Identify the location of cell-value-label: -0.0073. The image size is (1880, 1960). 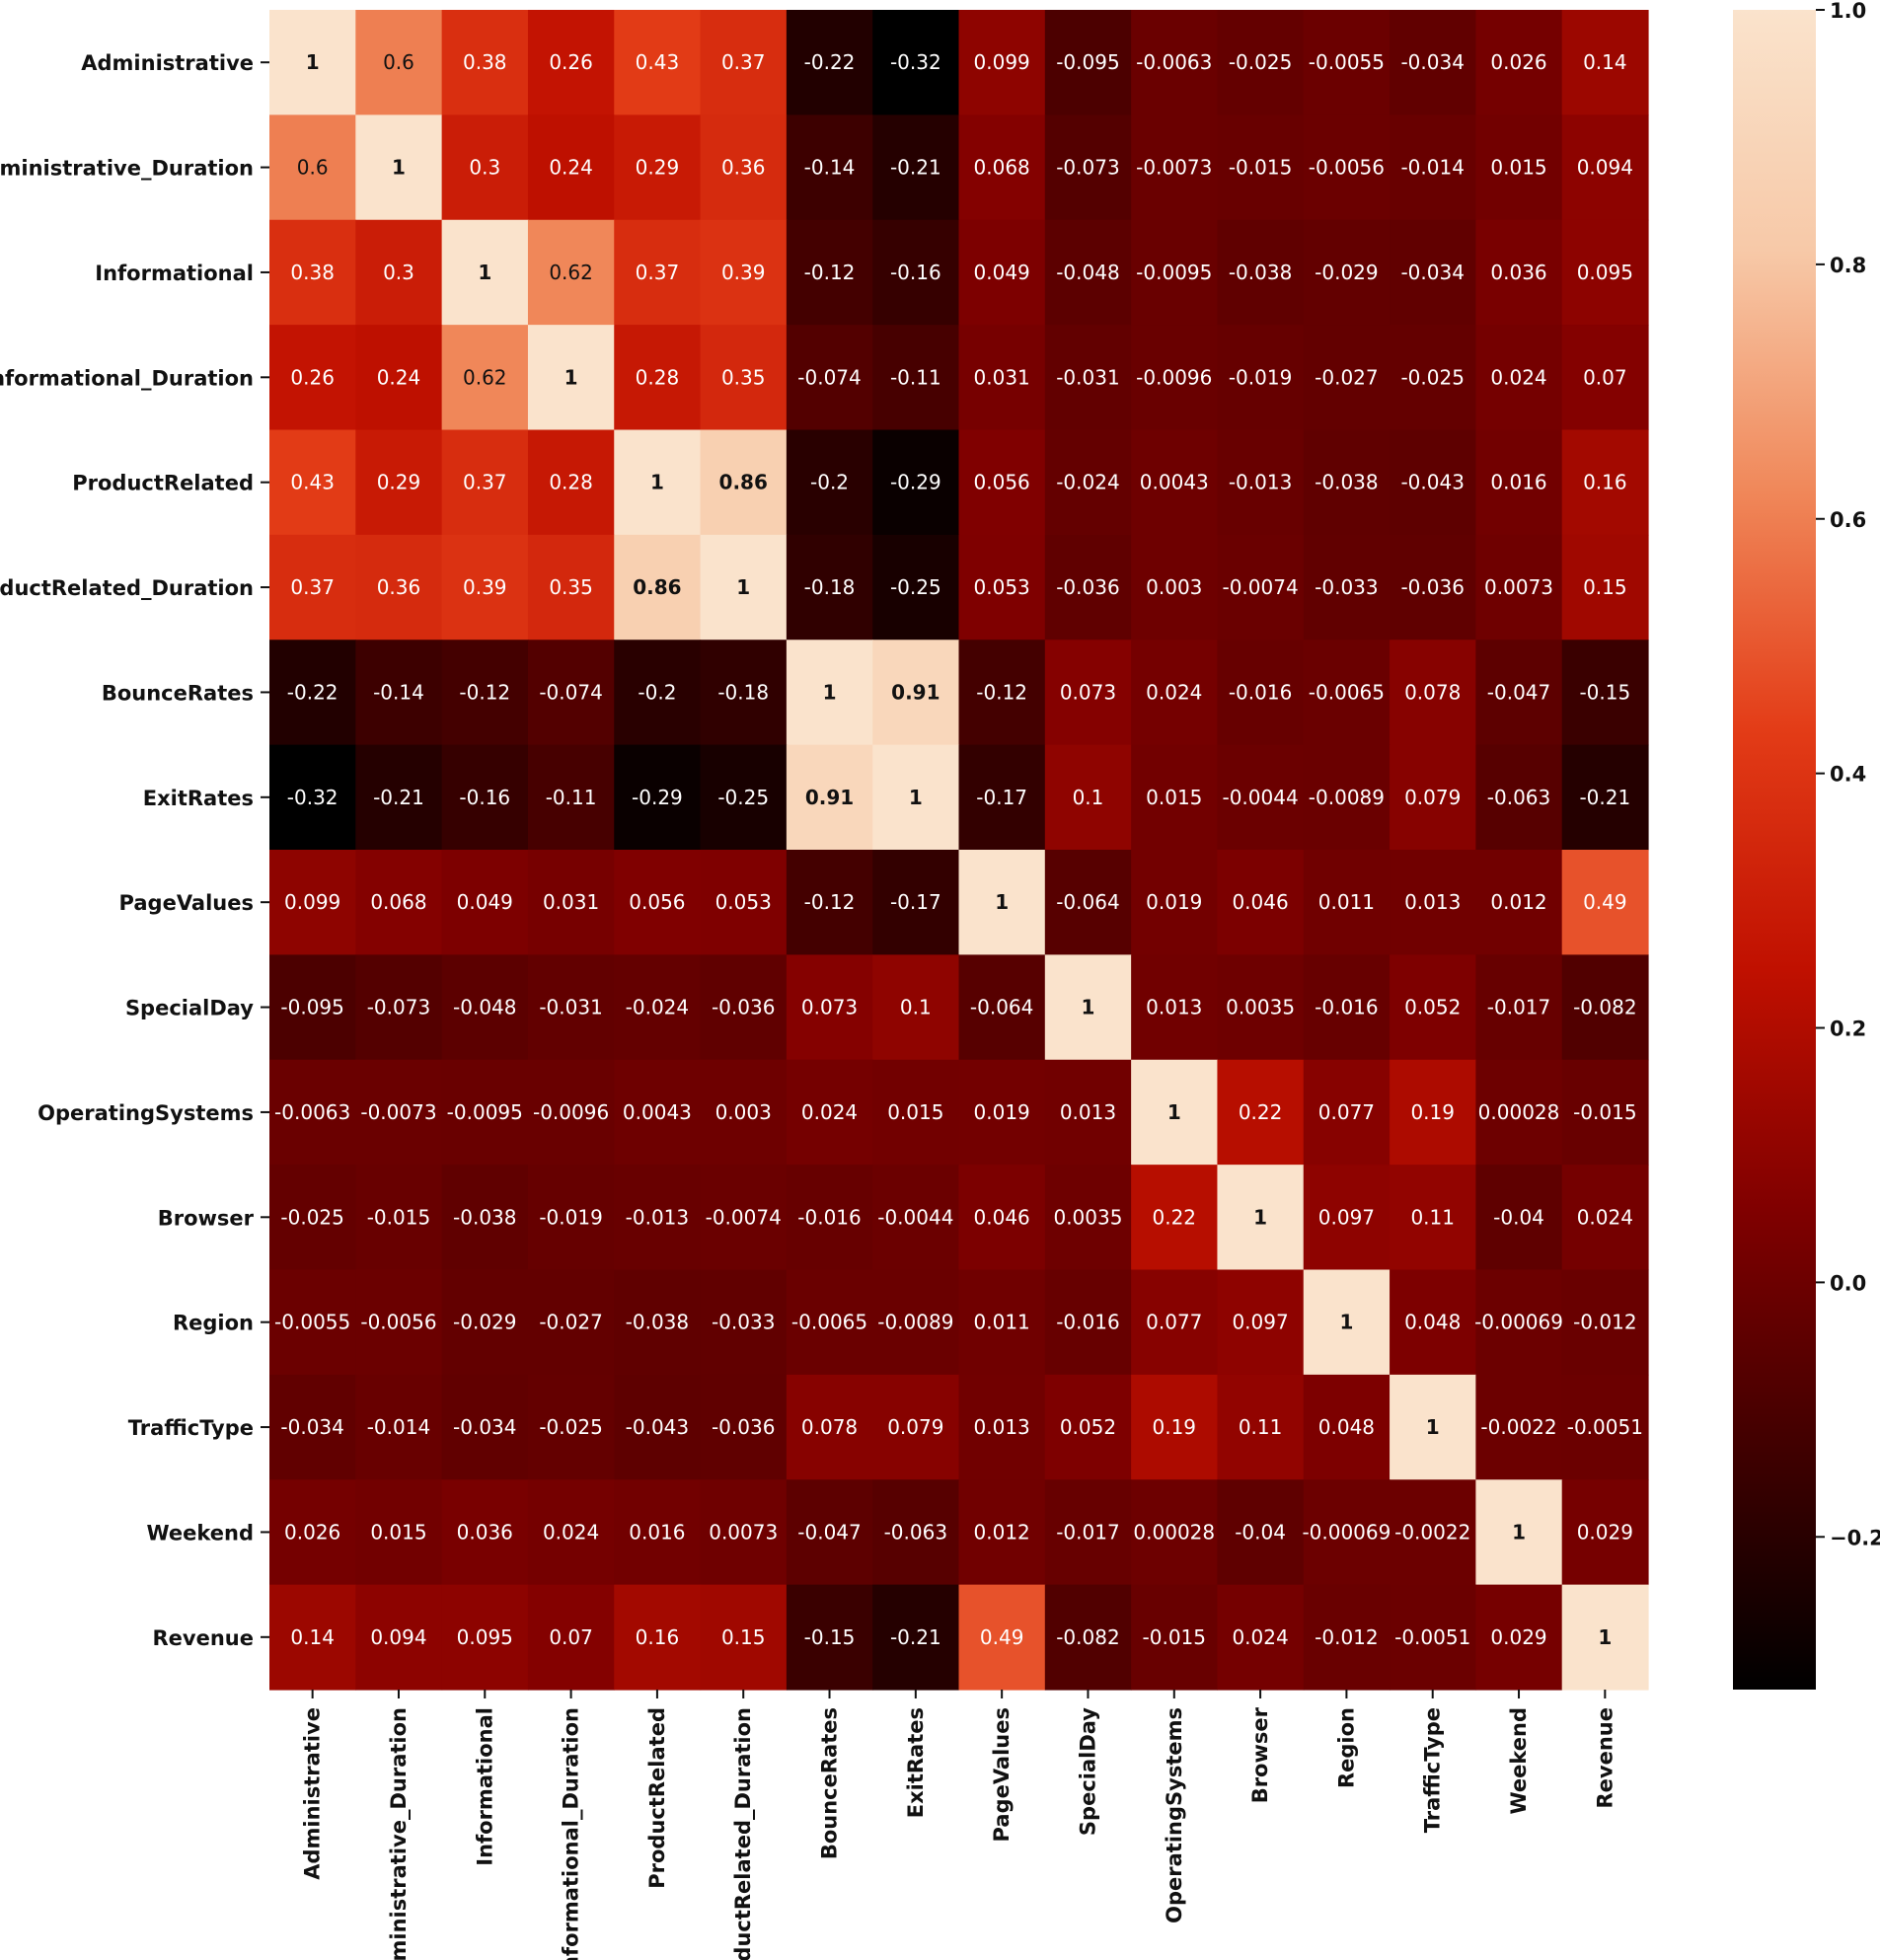
(398, 1112).